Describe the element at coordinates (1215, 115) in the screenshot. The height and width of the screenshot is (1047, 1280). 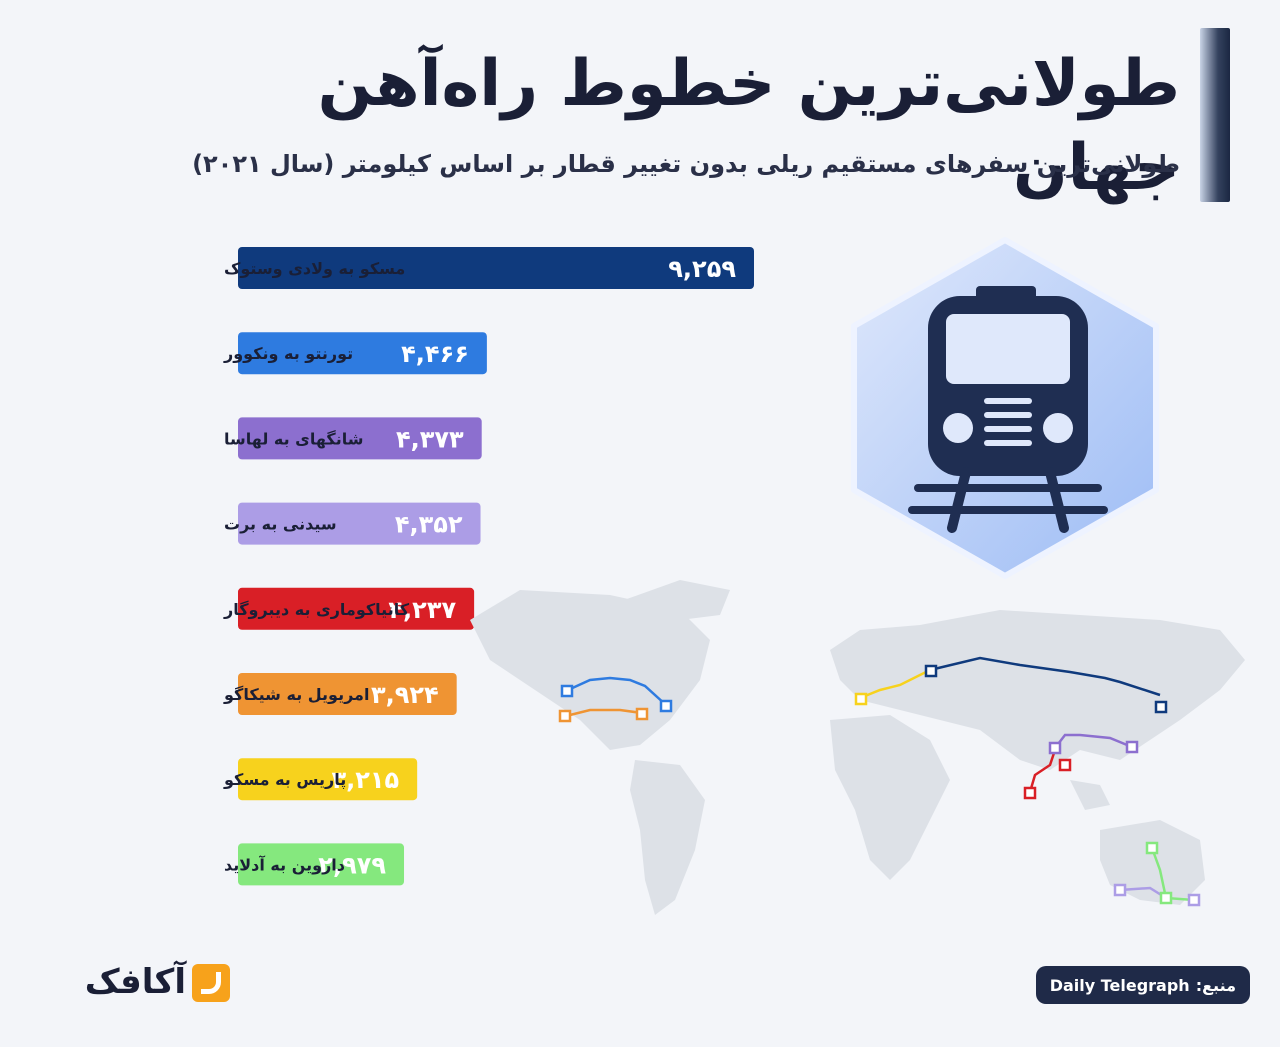
I see `header-accent-bar` at that location.